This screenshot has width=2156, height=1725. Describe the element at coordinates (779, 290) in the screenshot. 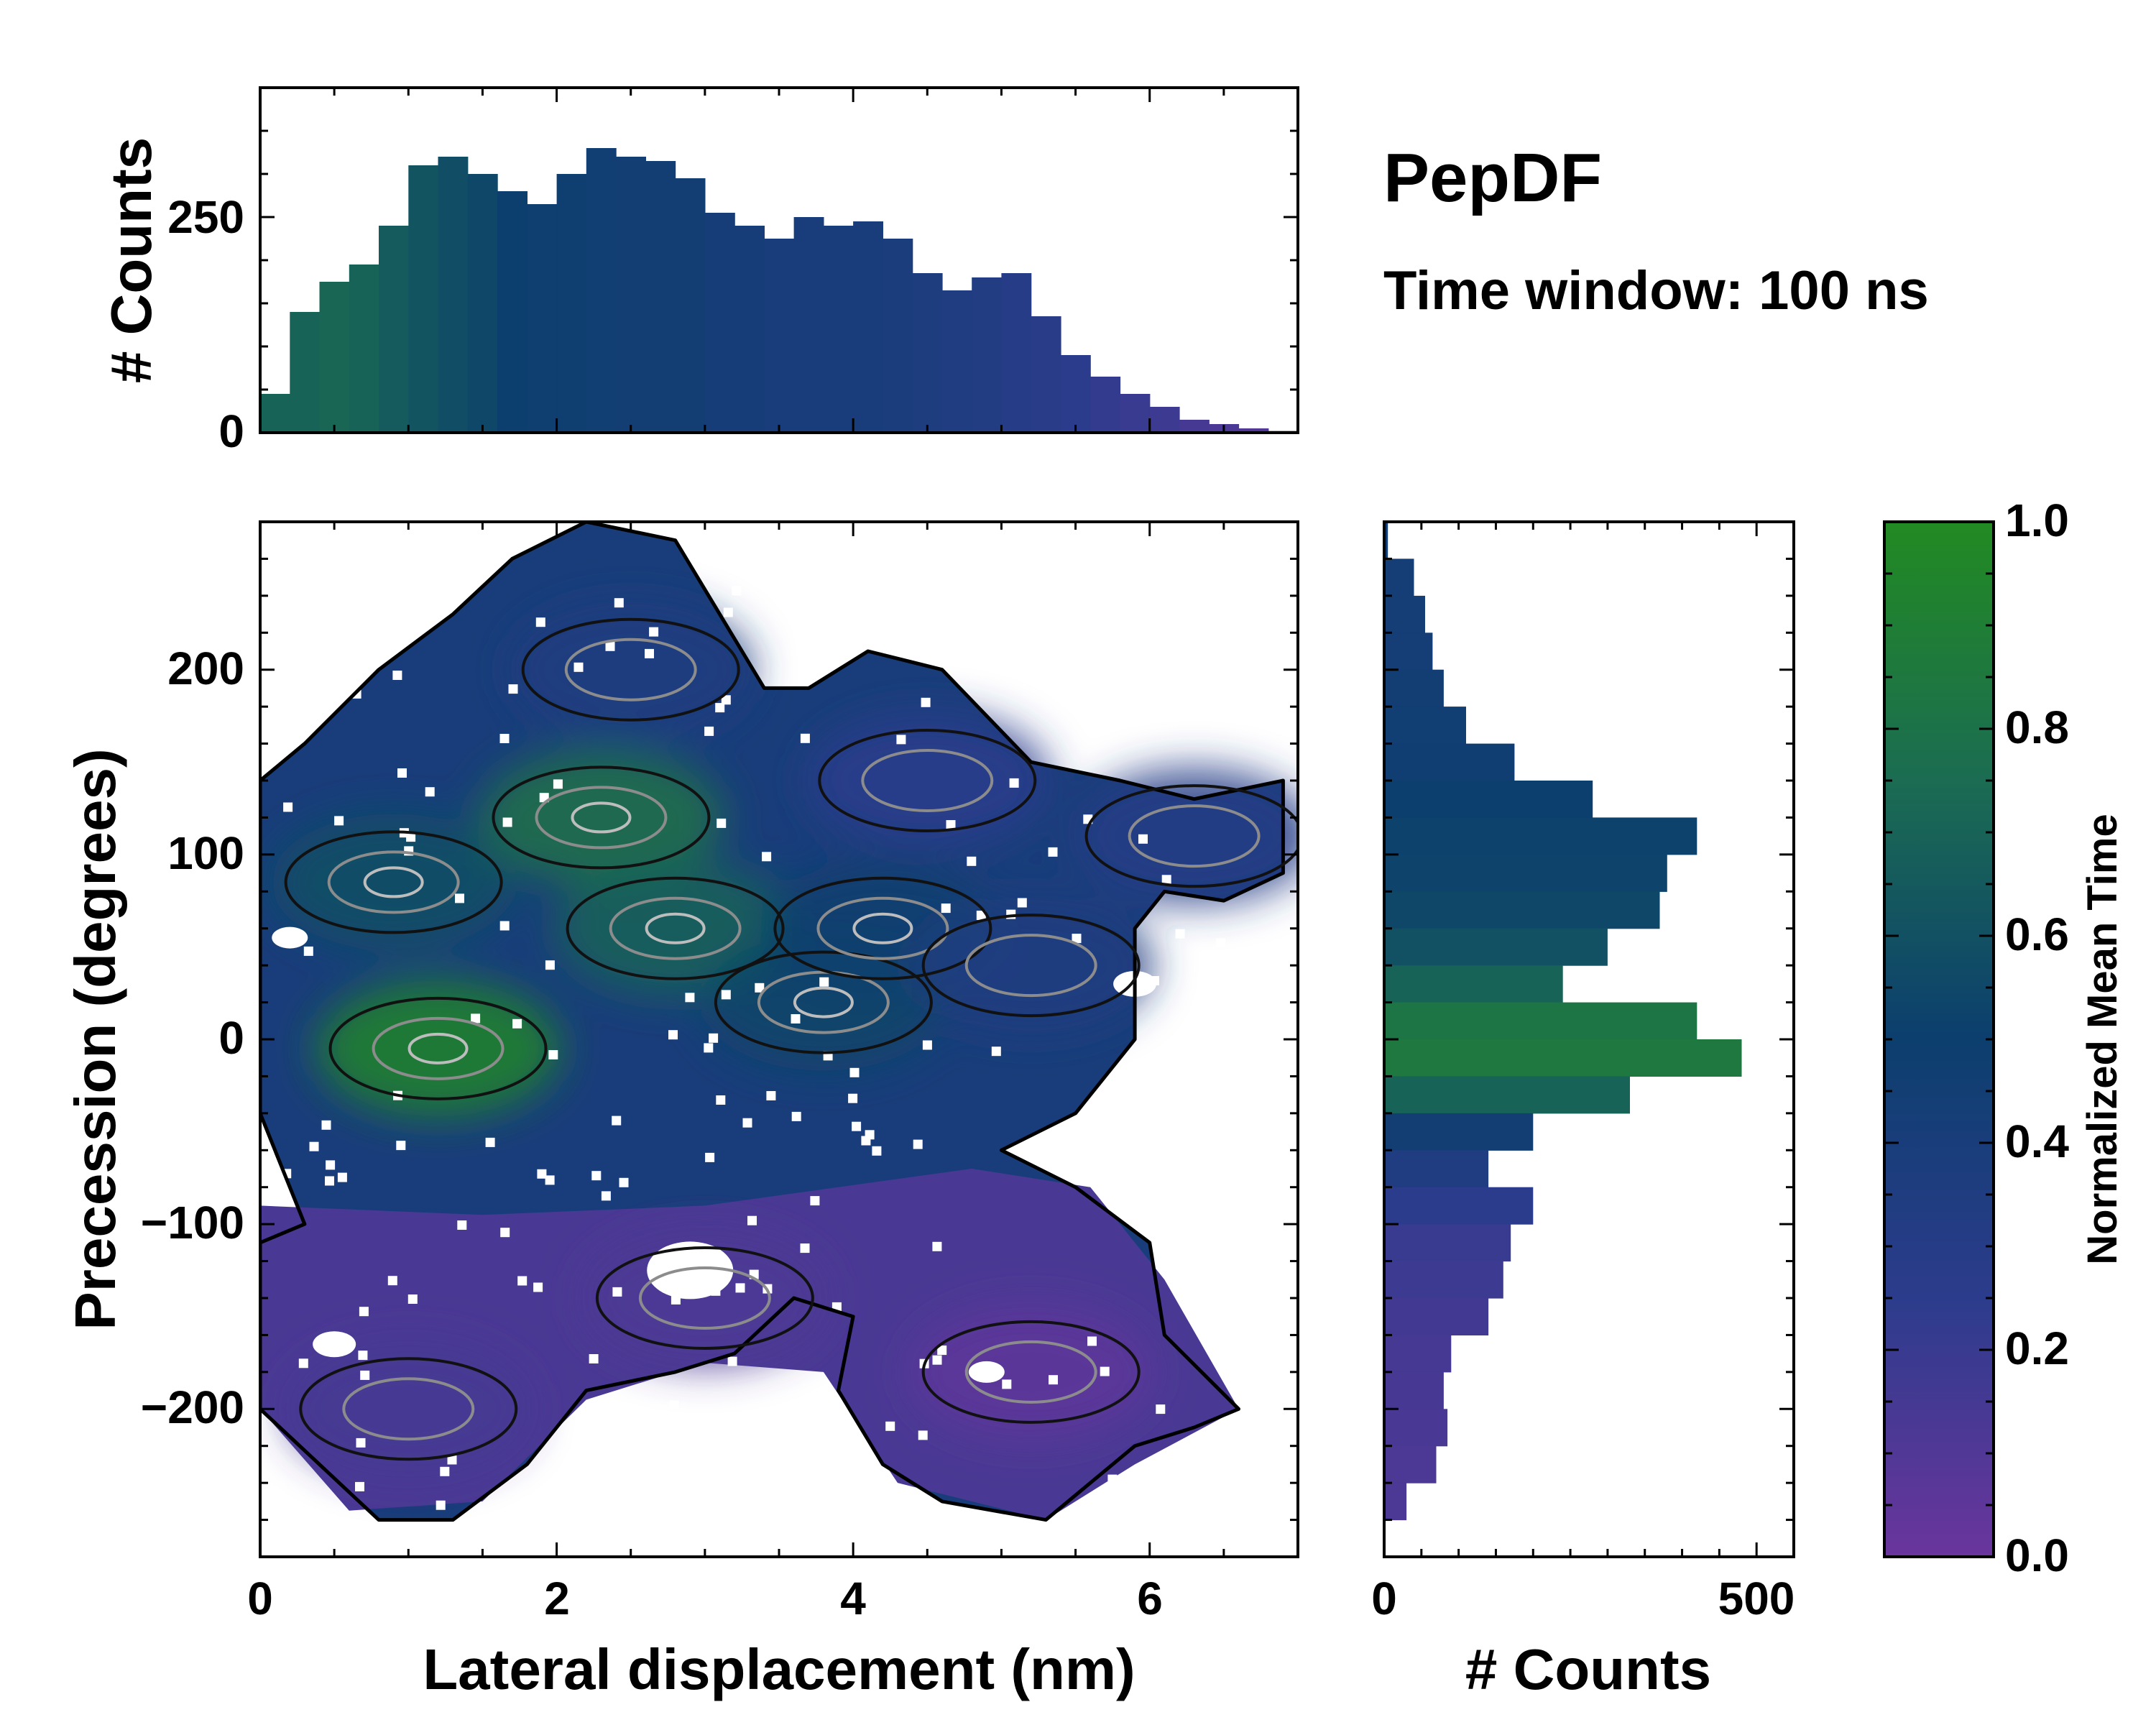

I see `top-histogram-bars` at that location.